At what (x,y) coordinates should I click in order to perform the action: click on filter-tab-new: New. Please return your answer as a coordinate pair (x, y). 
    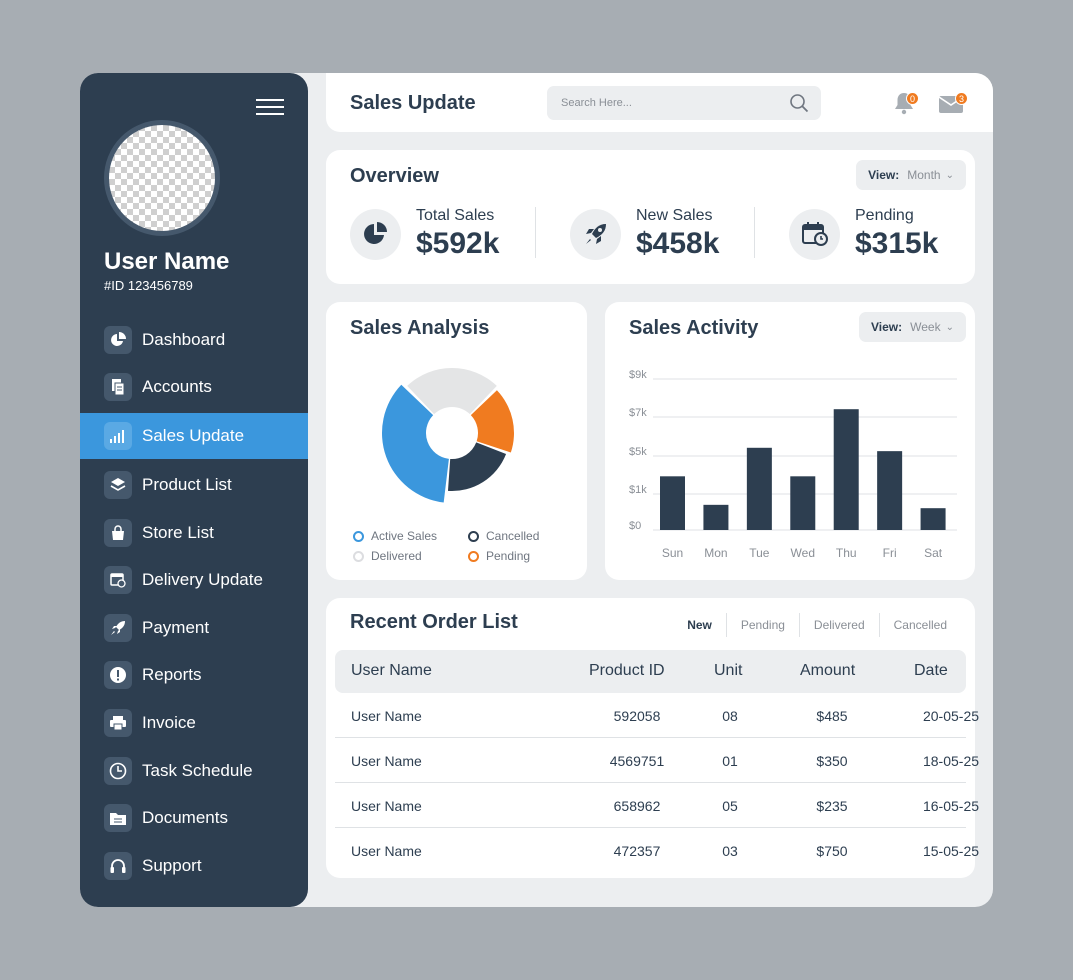
    Looking at the image, I should click on (699, 625).